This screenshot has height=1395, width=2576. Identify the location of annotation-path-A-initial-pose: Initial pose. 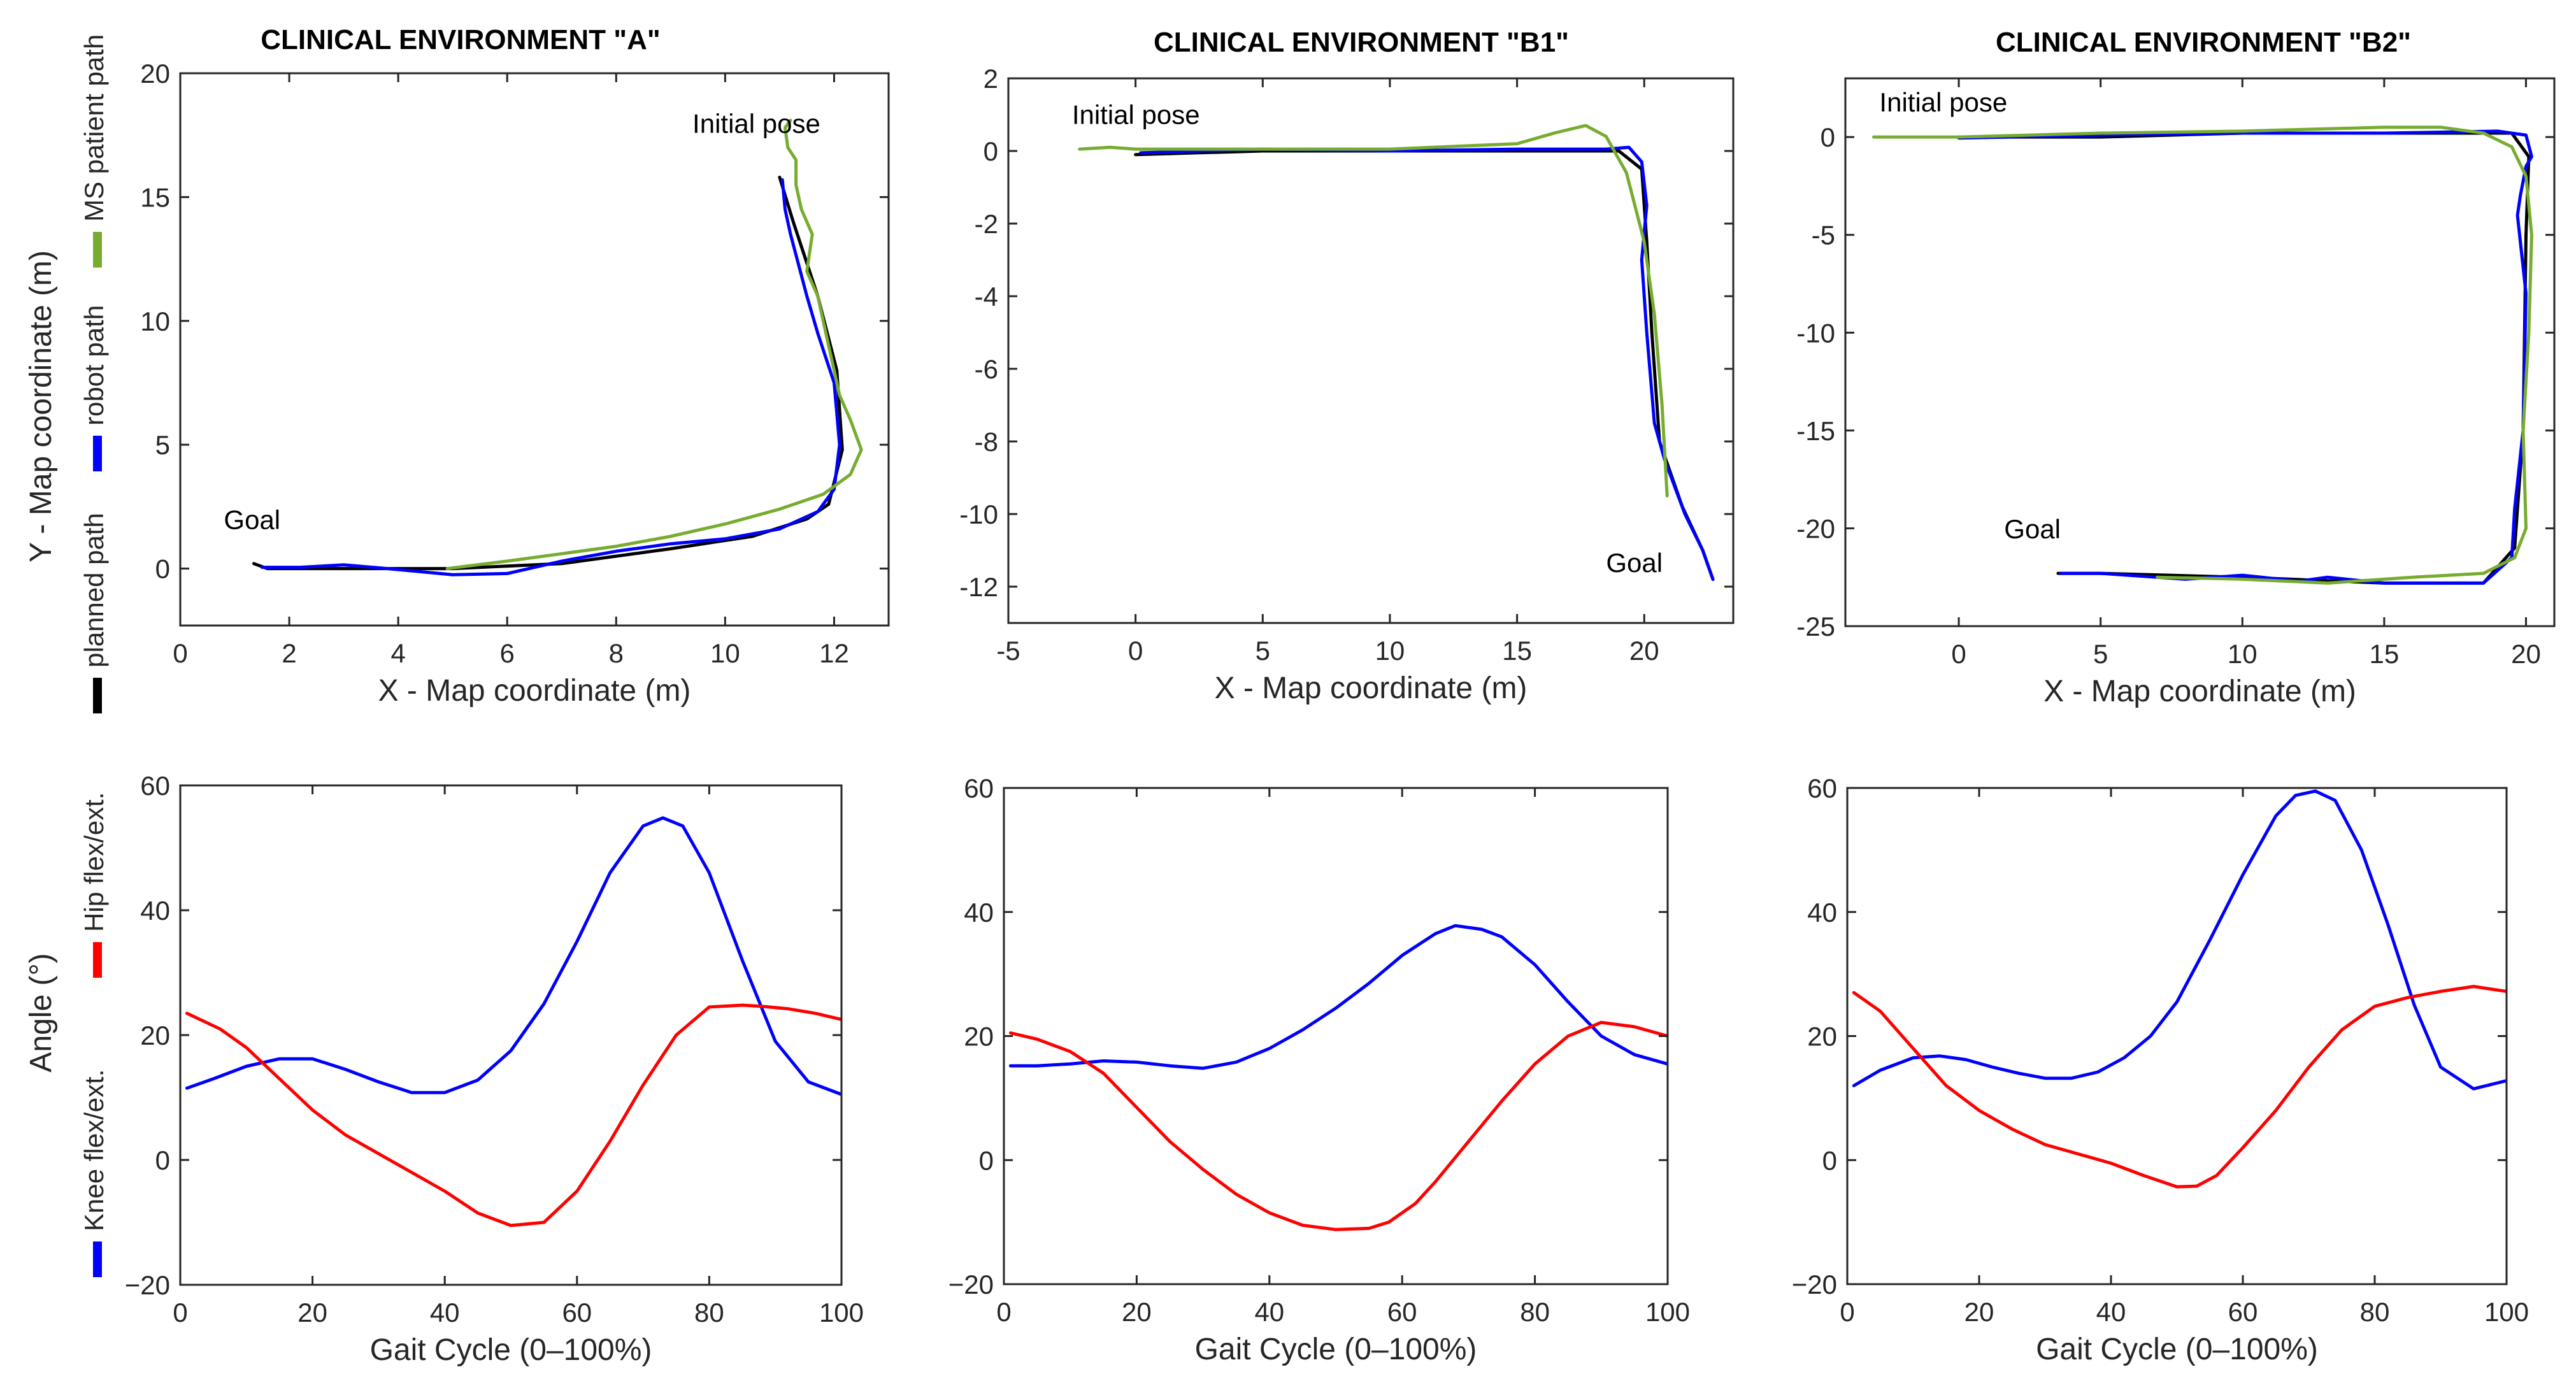
(756, 123).